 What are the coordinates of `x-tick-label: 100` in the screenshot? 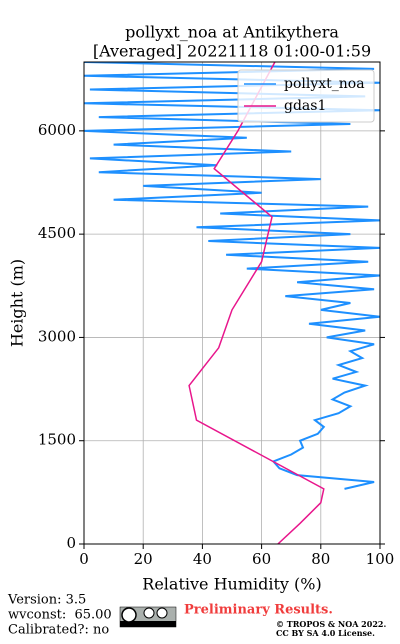 It's located at (380, 559).